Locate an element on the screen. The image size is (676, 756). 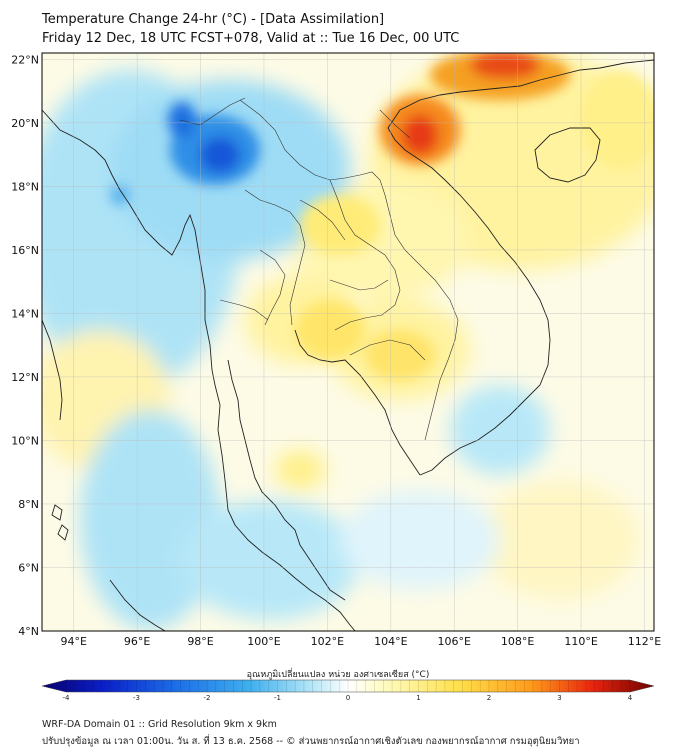
longitude-label: 106°E is located at coordinates (454, 641).